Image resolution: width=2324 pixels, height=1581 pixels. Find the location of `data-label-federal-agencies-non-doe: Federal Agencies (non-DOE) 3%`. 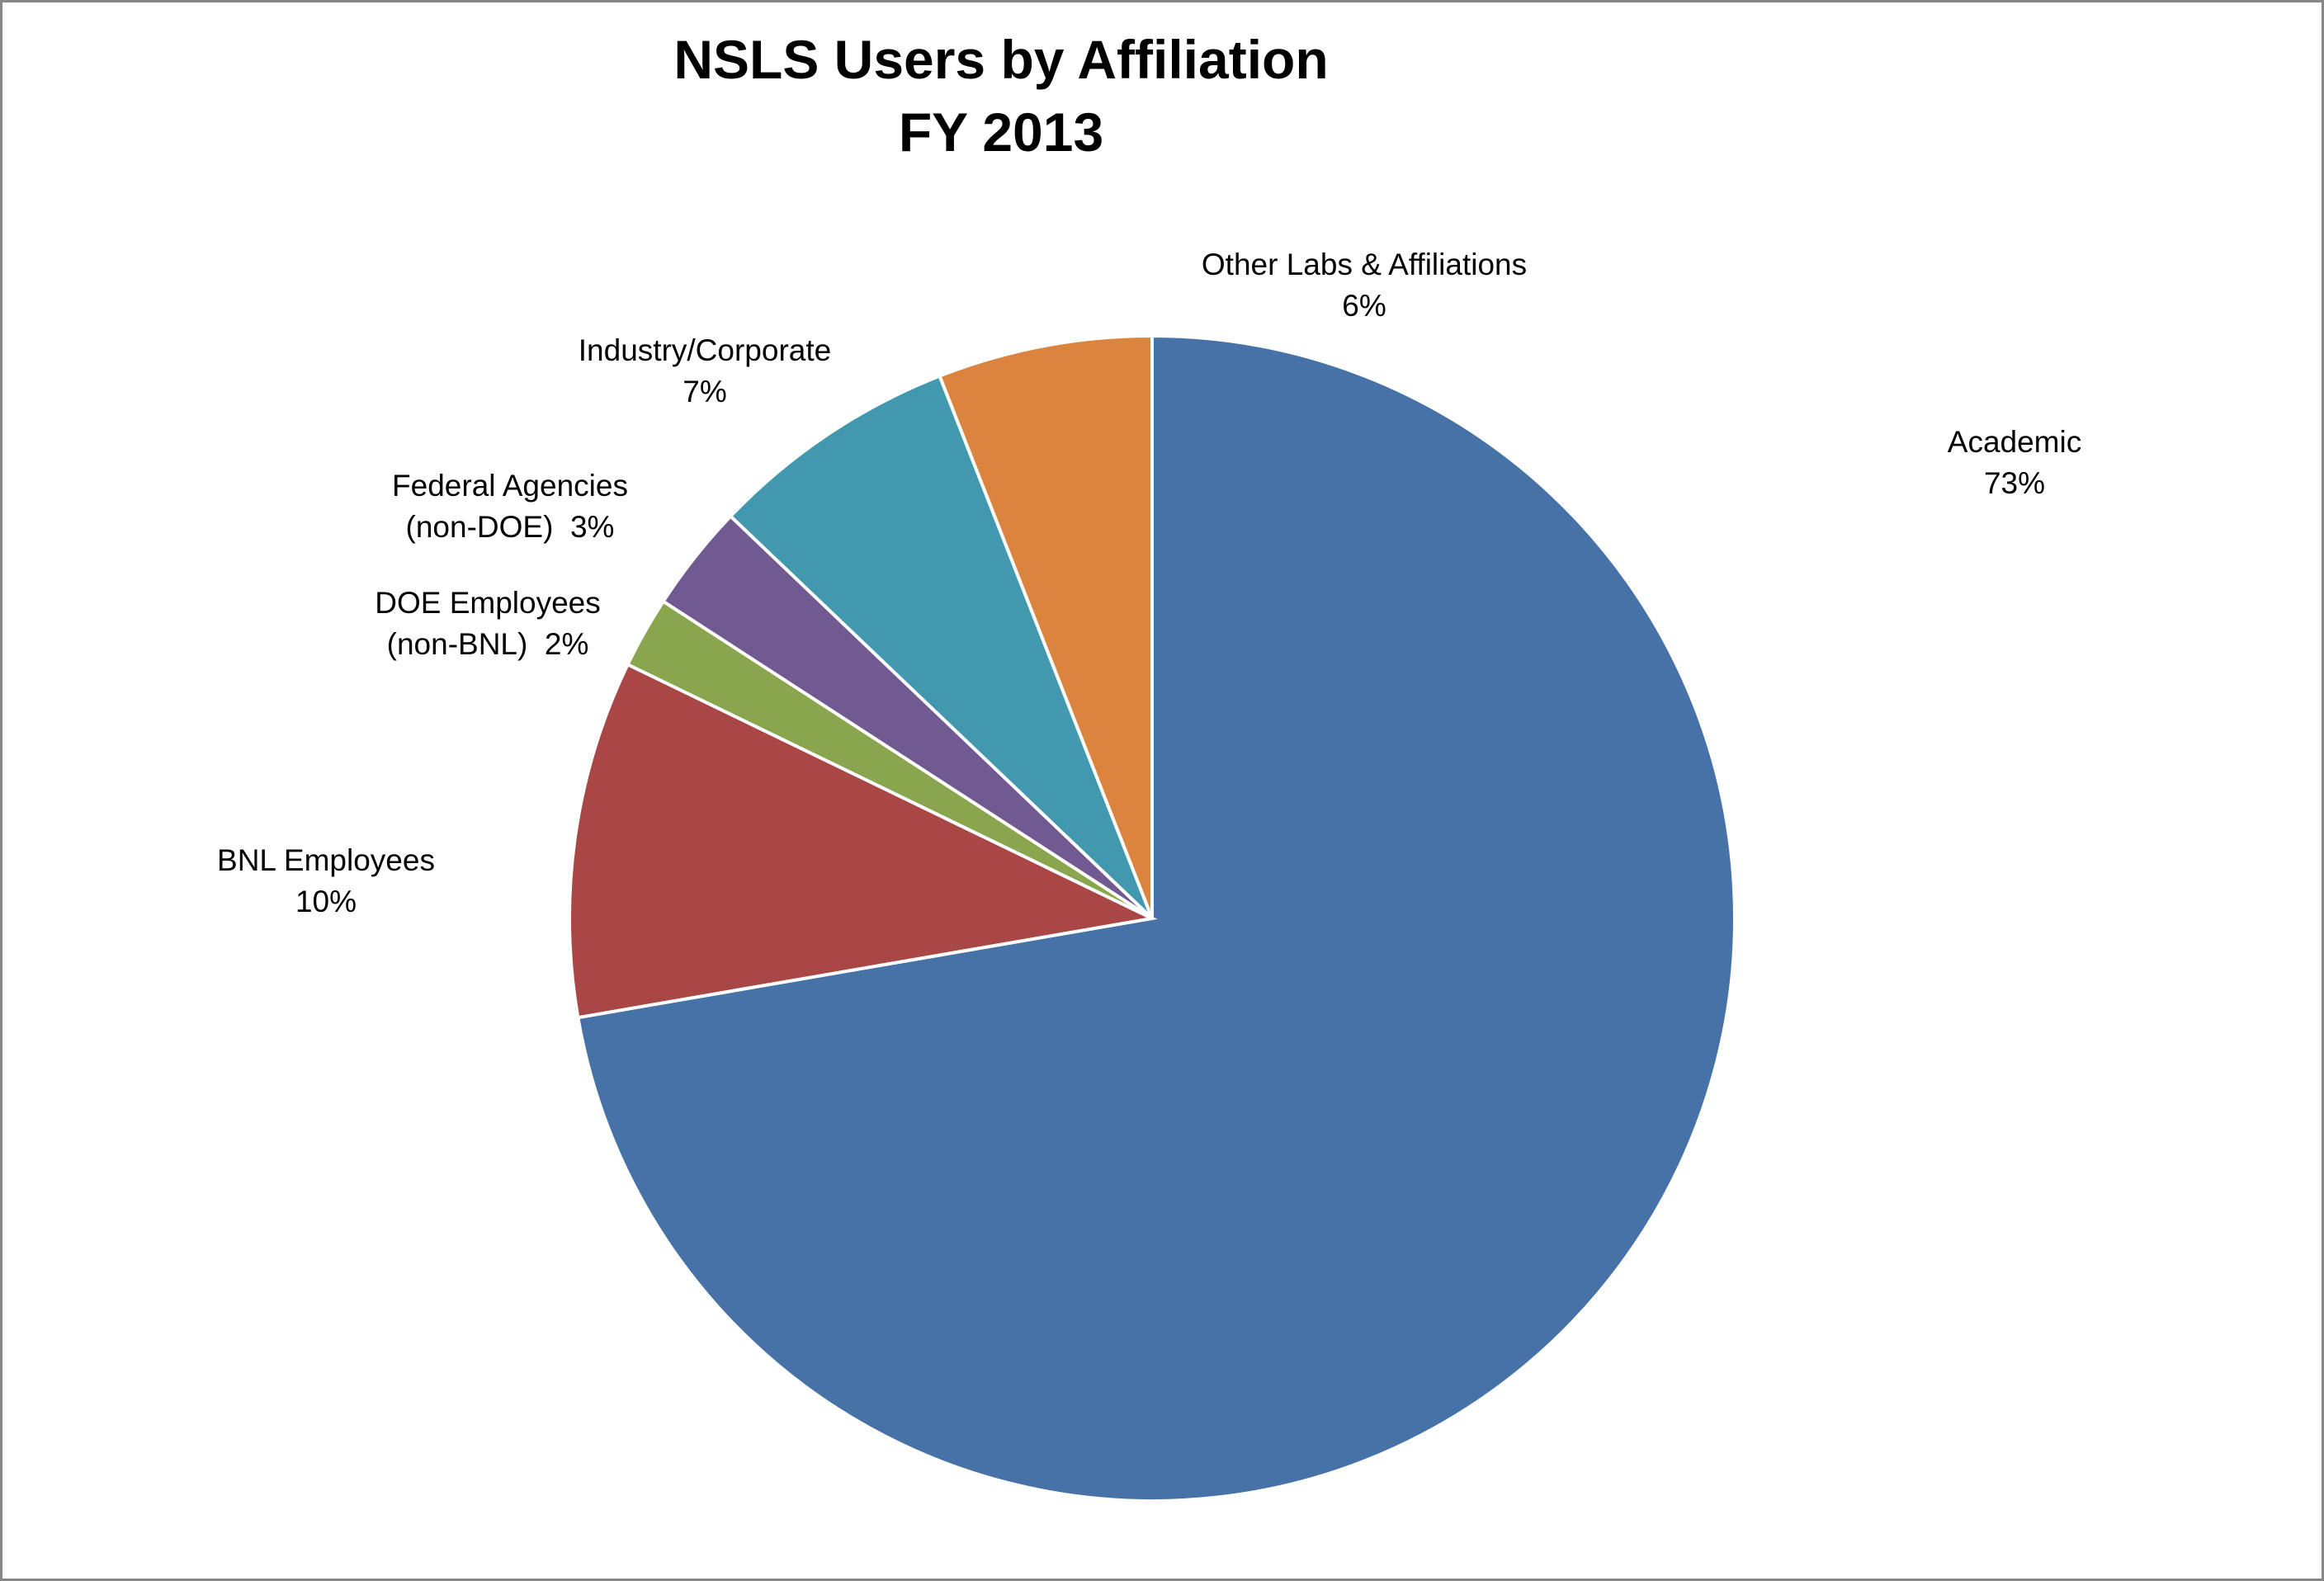

data-label-federal-agencies-non-doe: Federal Agencies (non-DOE) 3% is located at coordinates (510, 506).